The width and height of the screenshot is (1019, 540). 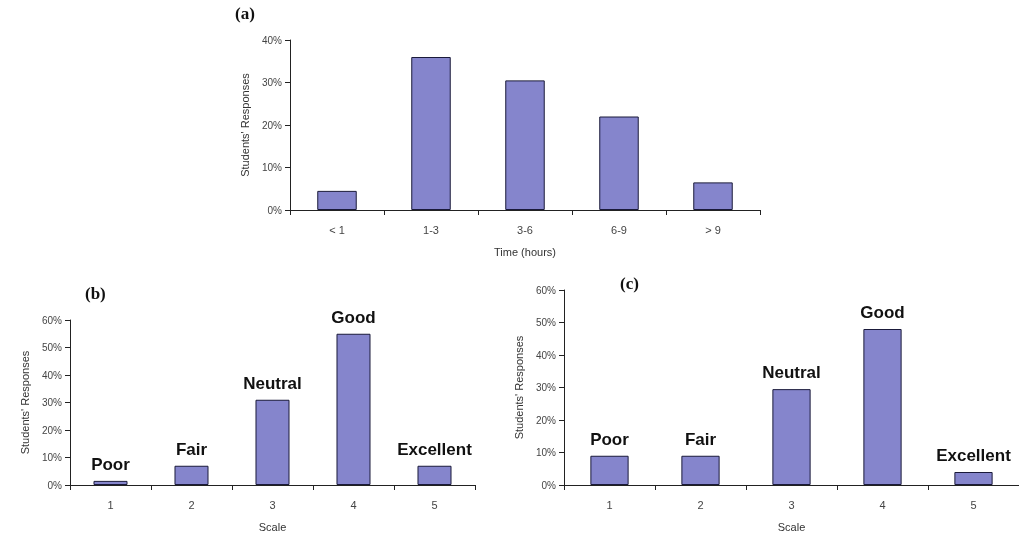 What do you see at coordinates (629, 283) in the screenshot?
I see `chart-title: (c)` at bounding box center [629, 283].